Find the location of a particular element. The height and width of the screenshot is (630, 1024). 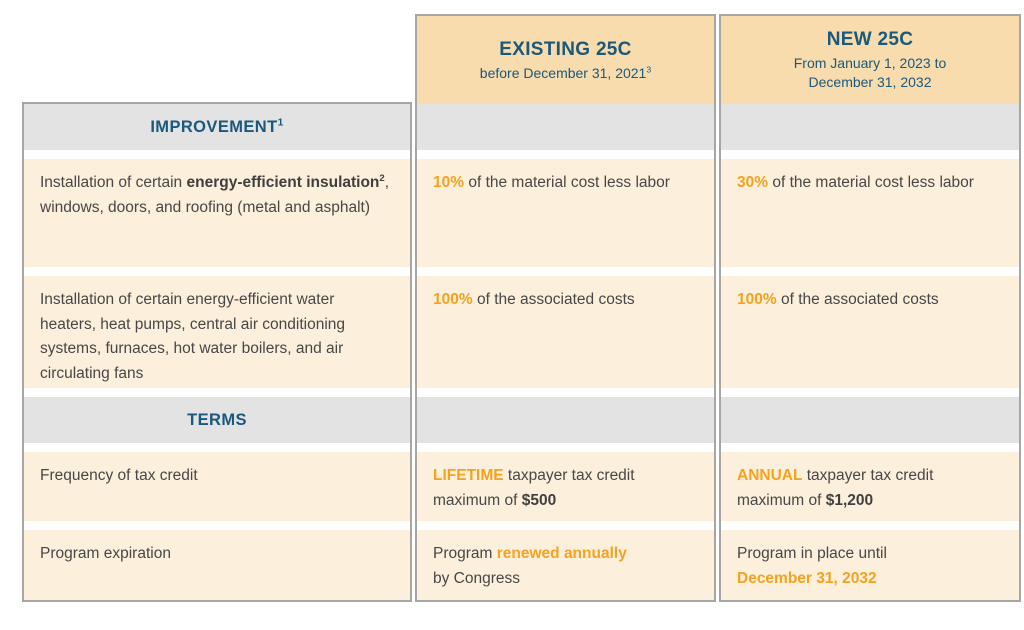

expiration-new-highlight: December 31, 2032 is located at coordinates (807, 578).